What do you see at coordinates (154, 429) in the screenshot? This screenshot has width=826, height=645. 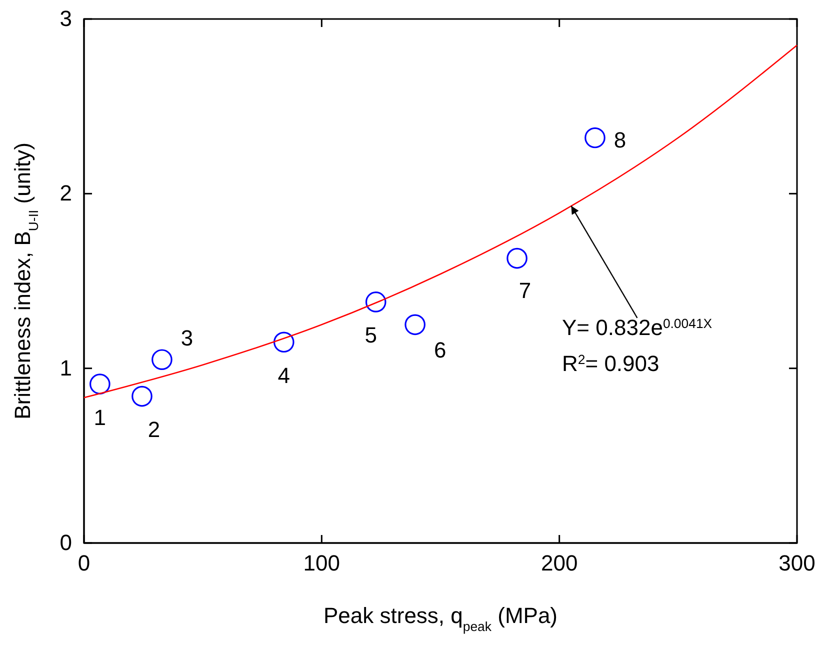 I see `annotation: 2` at bounding box center [154, 429].